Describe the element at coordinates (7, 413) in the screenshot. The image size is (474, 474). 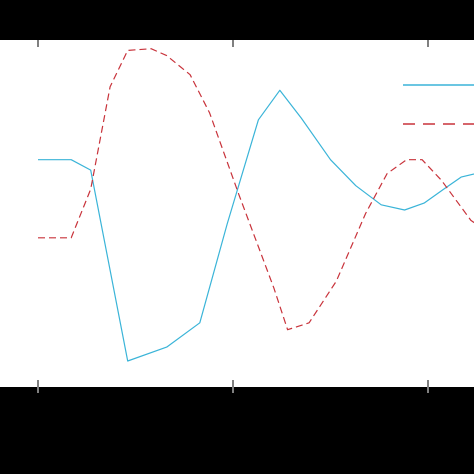
I see `x-tick-label: 0` at that location.